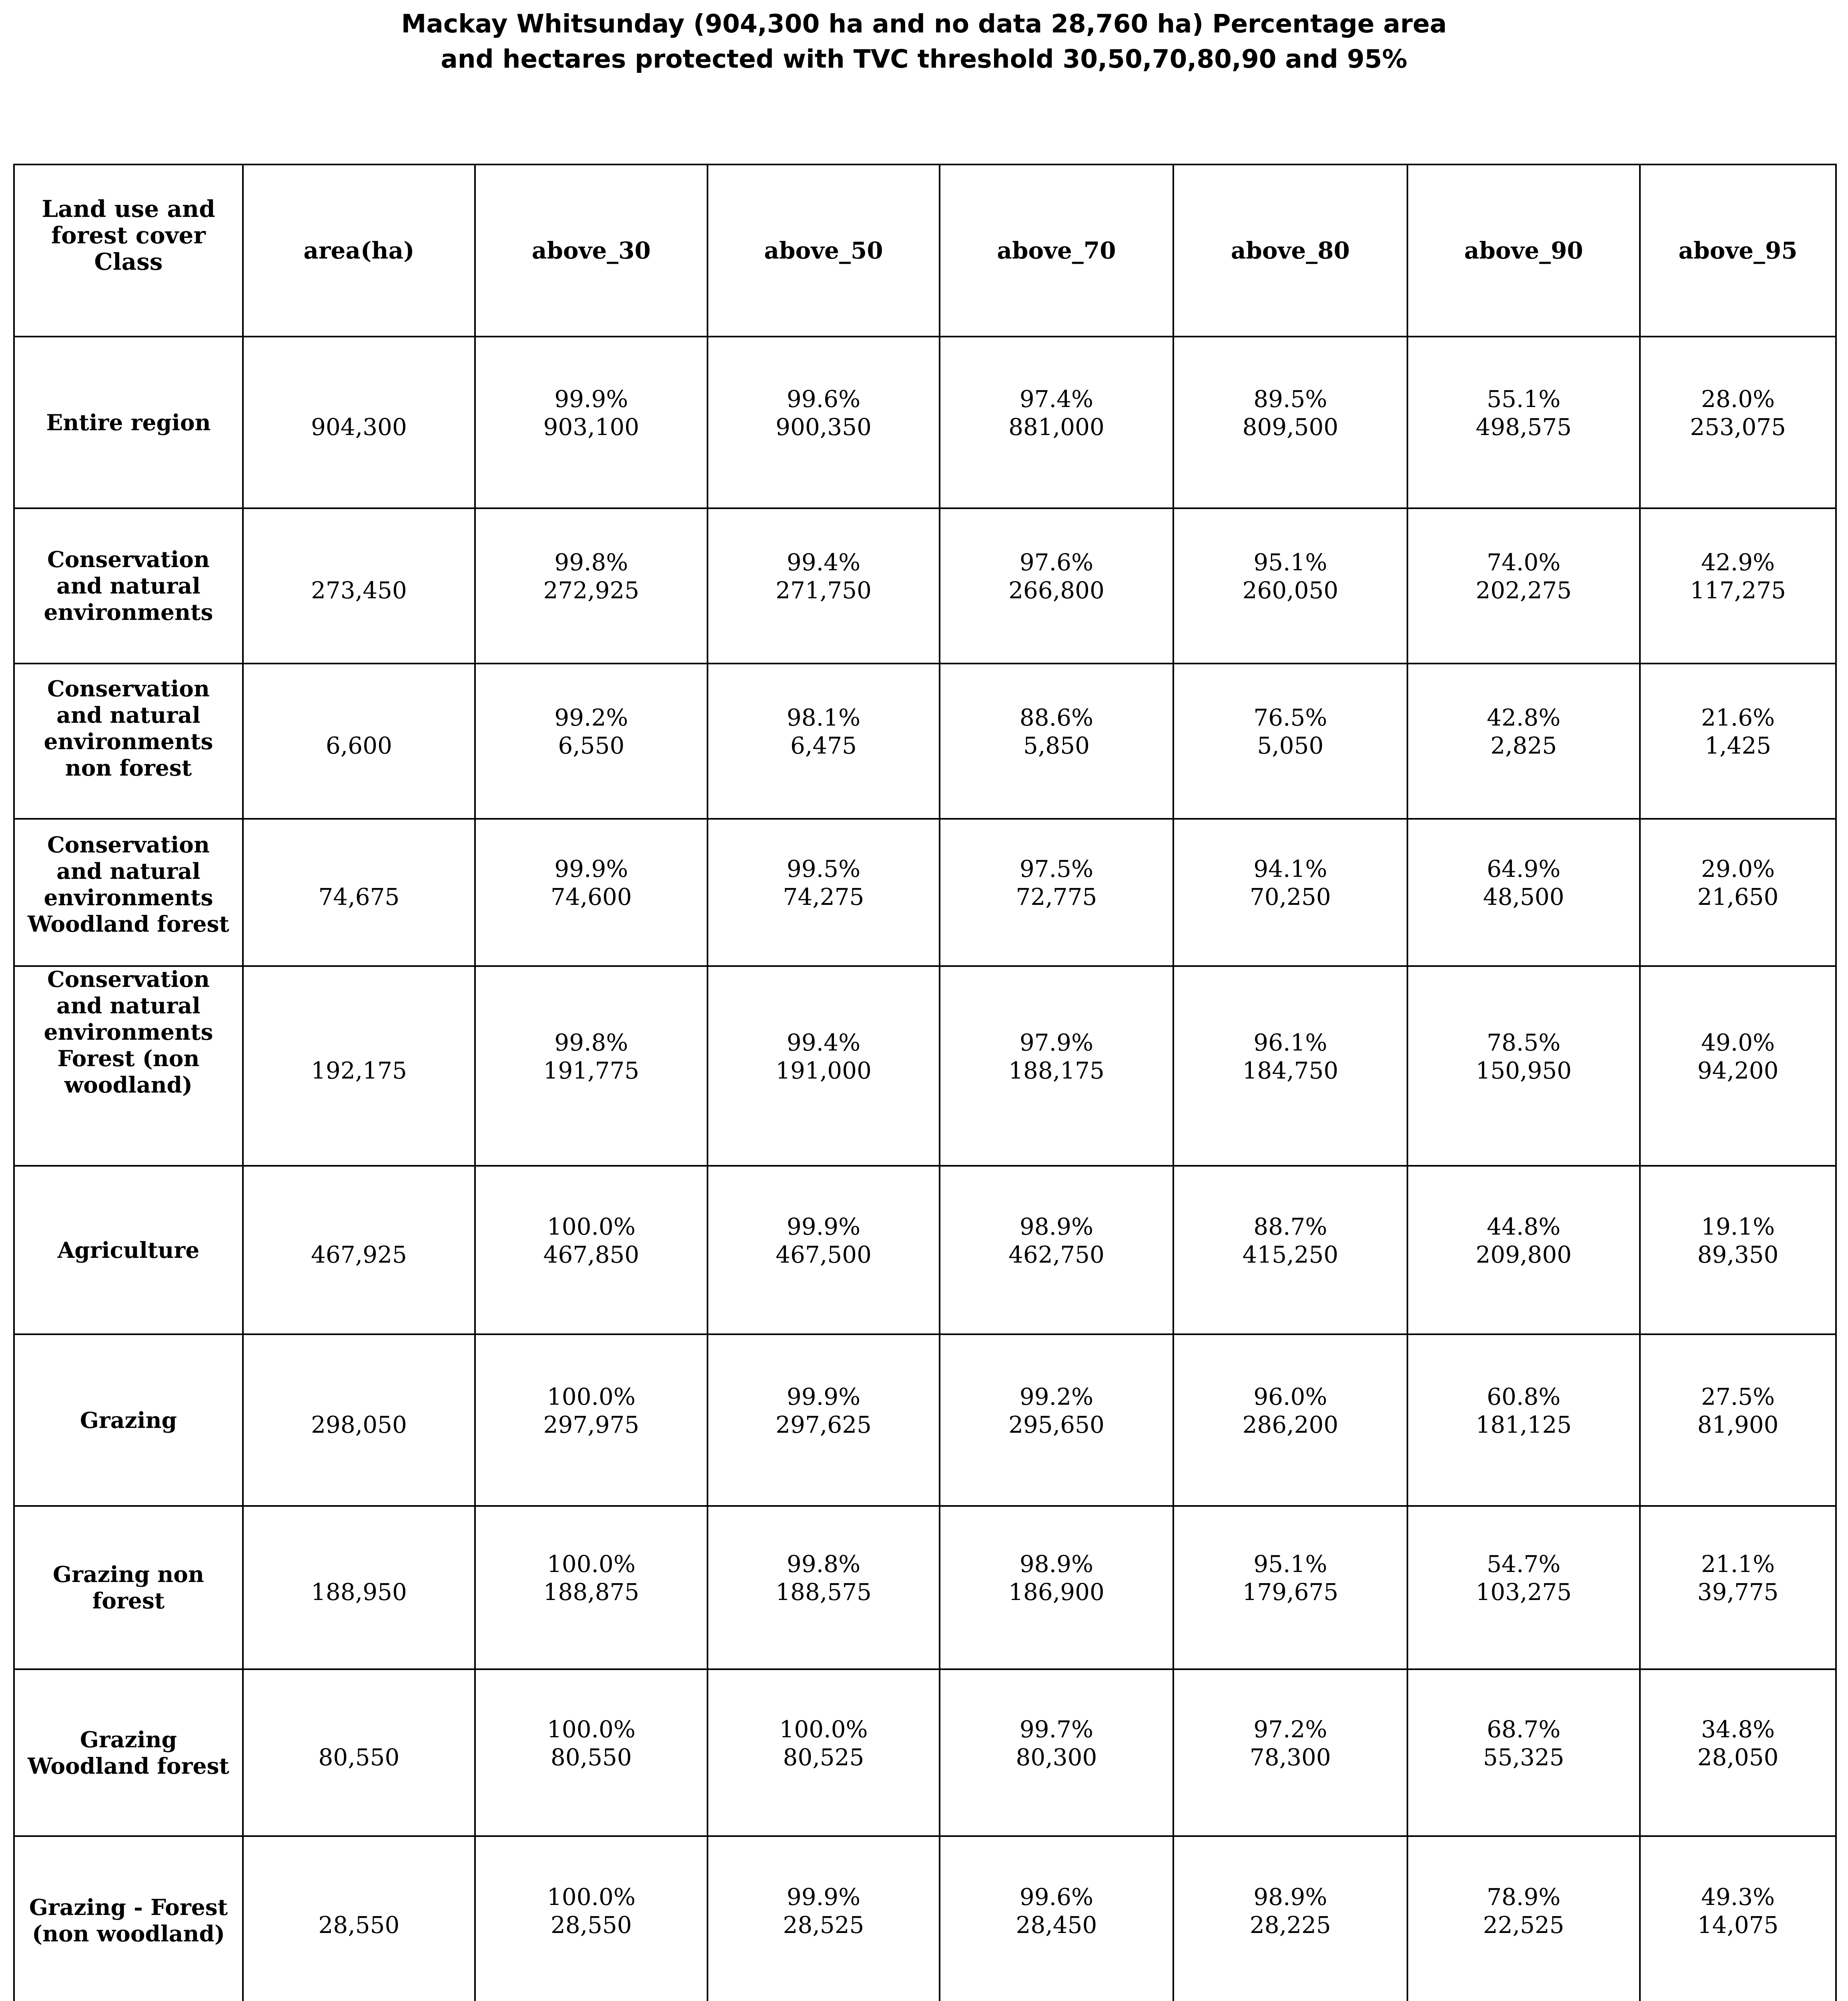  I want to click on row-class-cell: Grazing - Forest (non woodland), so click(128, 1918).